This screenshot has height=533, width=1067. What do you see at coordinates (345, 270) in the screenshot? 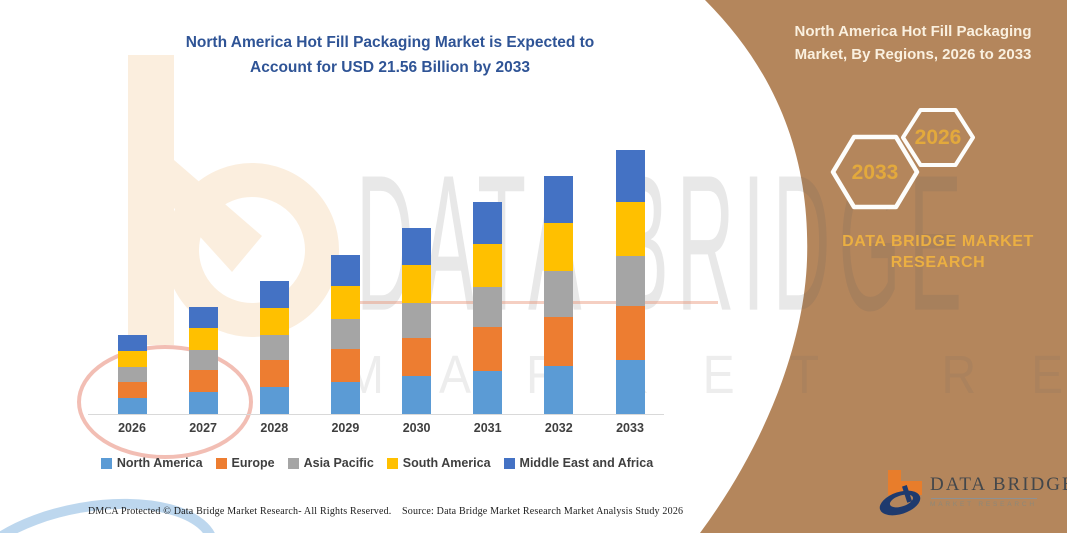
I see `bar-segment-middle-east-and-africa-2029` at bounding box center [345, 270].